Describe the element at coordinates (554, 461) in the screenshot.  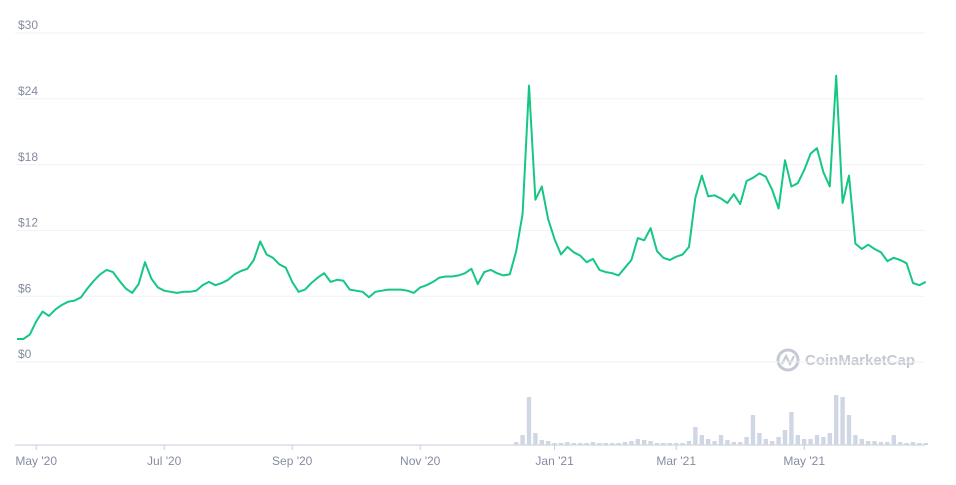
I see `x-tick-label: Jan '21` at that location.